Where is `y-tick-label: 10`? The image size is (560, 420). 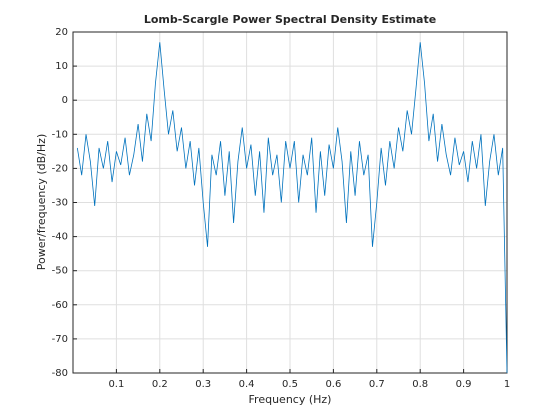 y-tick-label: 10 is located at coordinates (61, 66).